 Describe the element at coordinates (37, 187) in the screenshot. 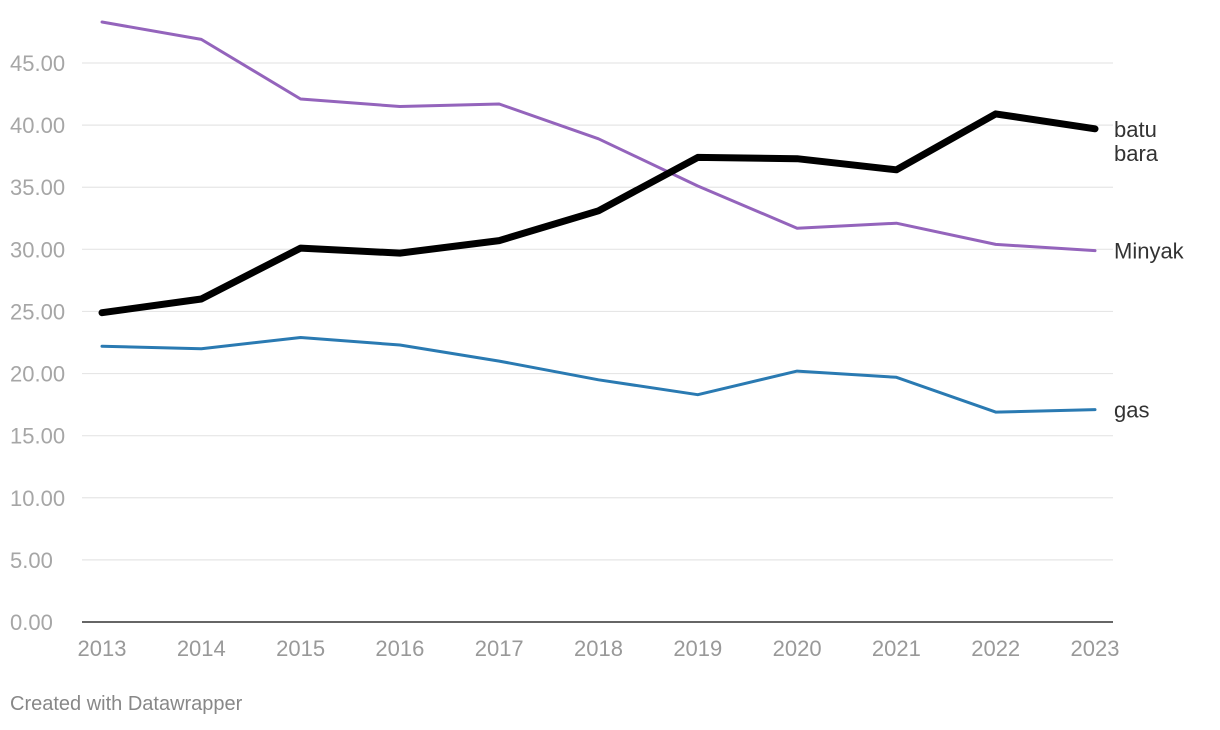

I see `y-tick-label: 35.00` at that location.